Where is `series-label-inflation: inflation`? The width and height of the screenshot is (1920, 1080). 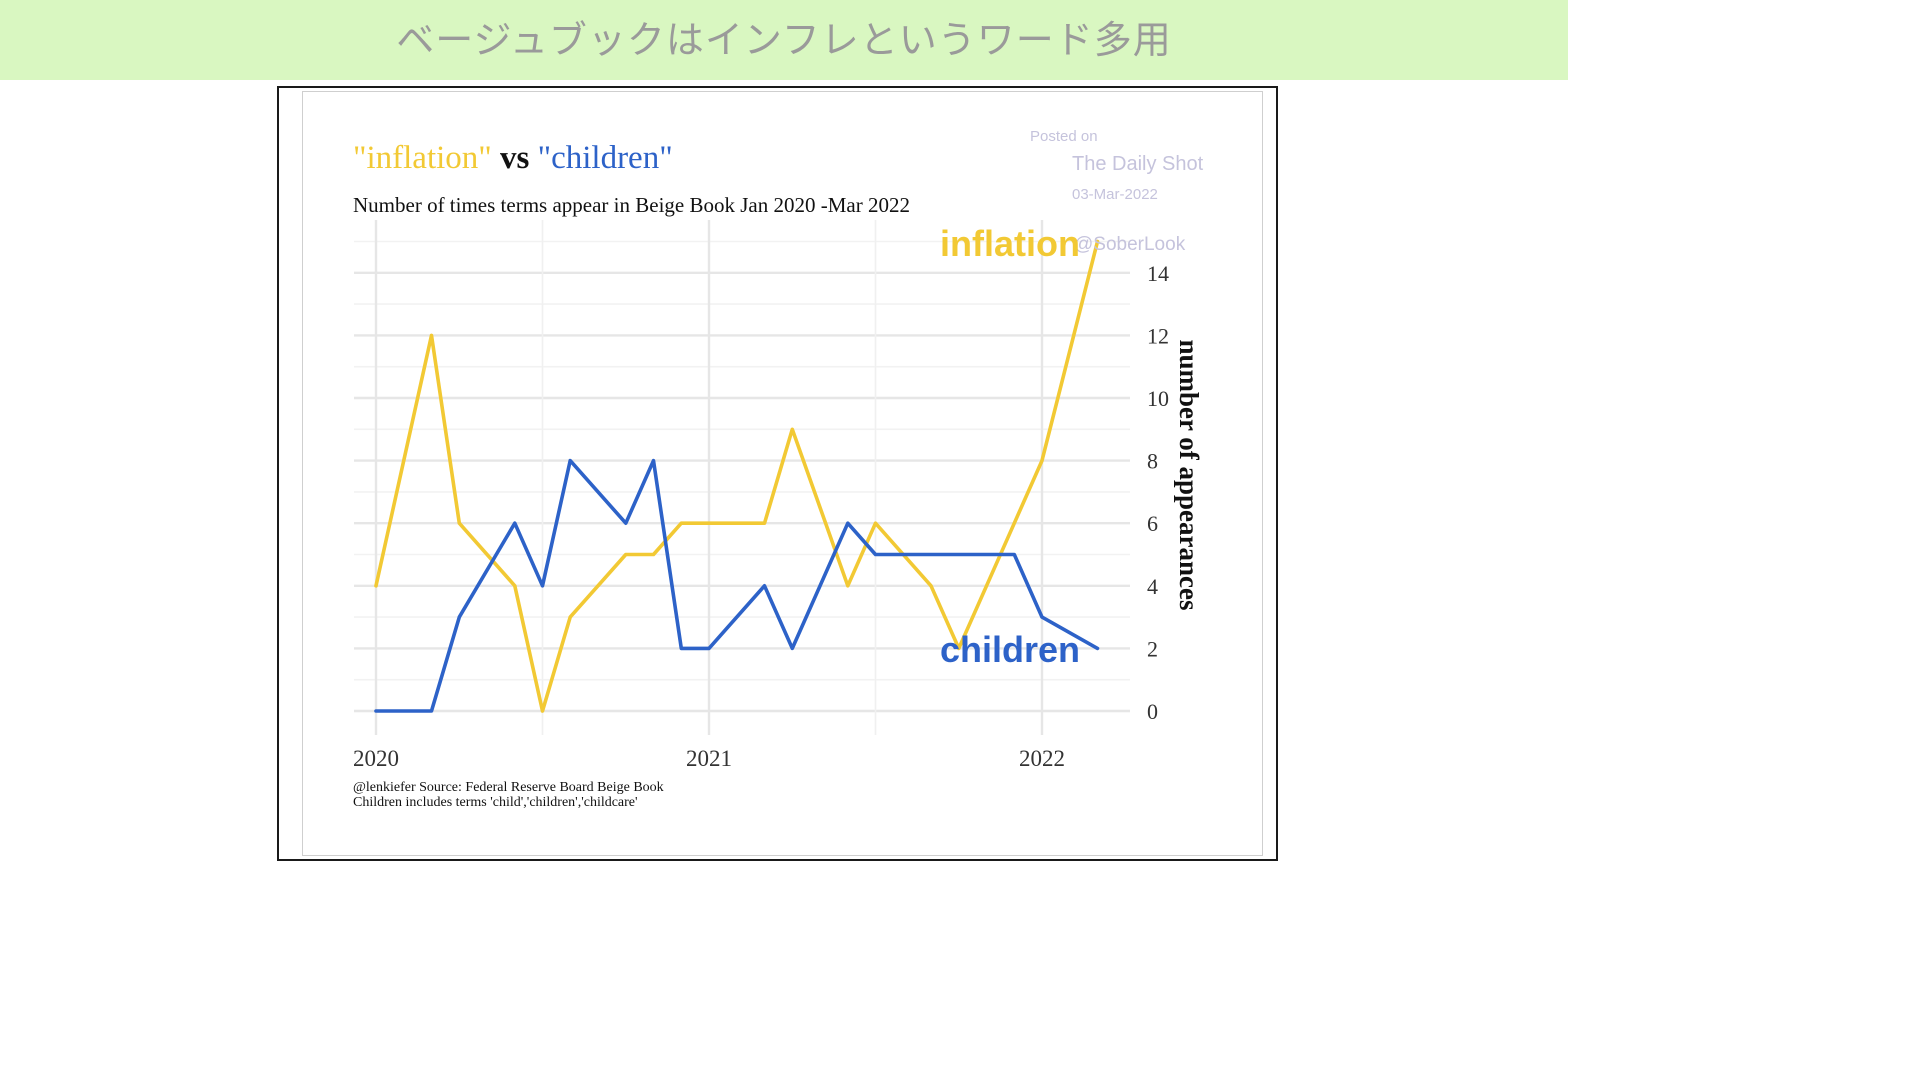
series-label-inflation: inflation is located at coordinates (1010, 243).